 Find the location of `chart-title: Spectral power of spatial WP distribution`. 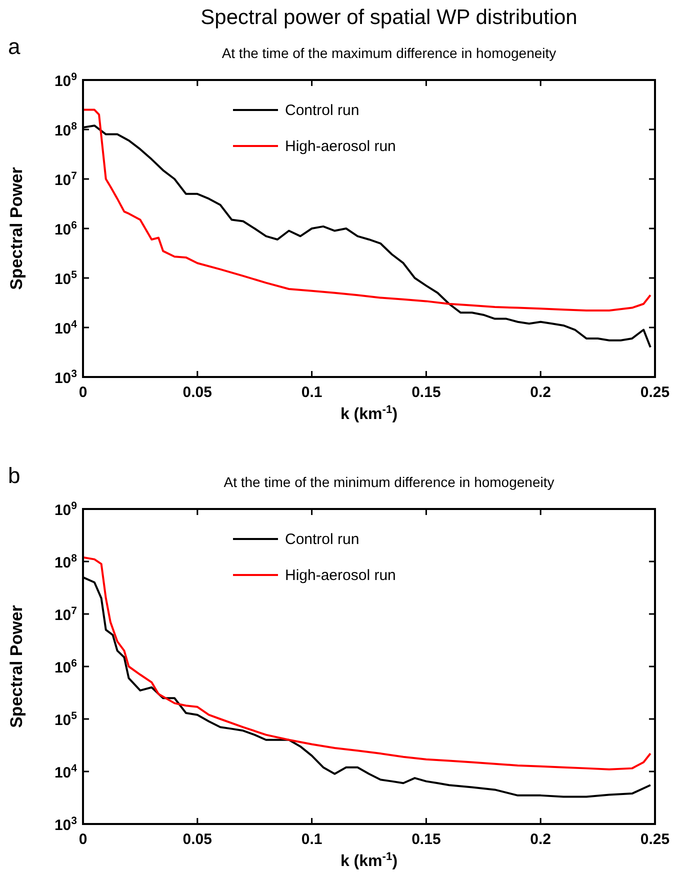

chart-title: Spectral power of spatial WP distribution is located at coordinates (389, 17).